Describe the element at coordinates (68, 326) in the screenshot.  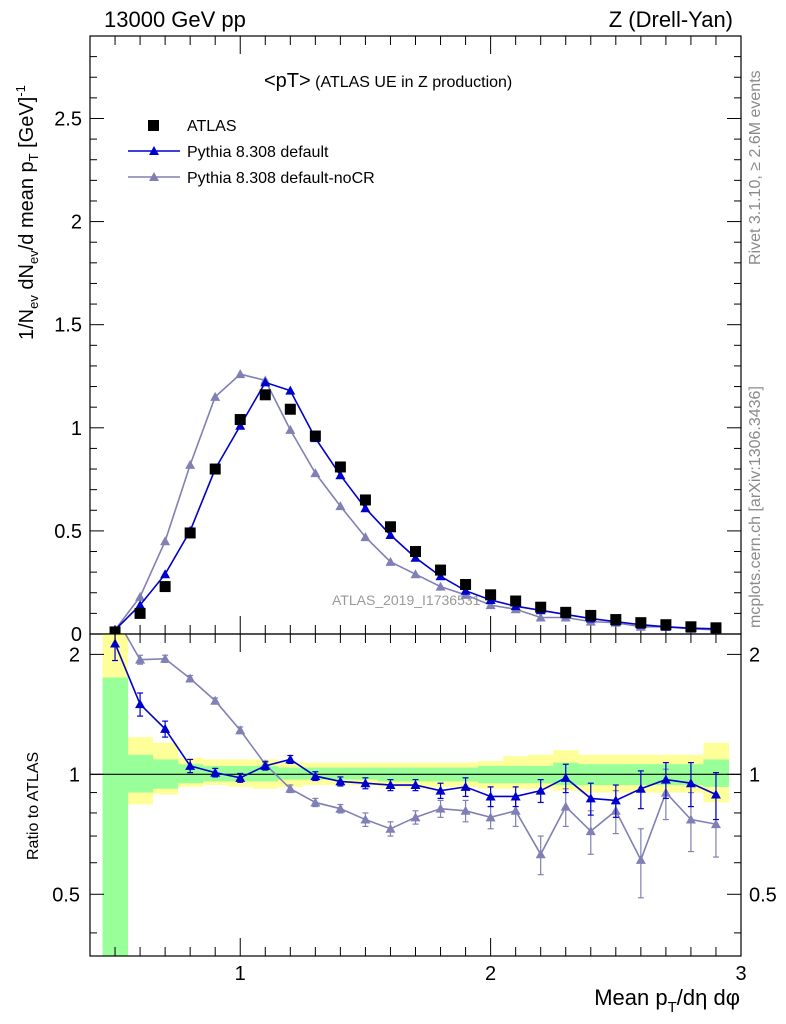
I see `y-tick-label: 1.5` at that location.